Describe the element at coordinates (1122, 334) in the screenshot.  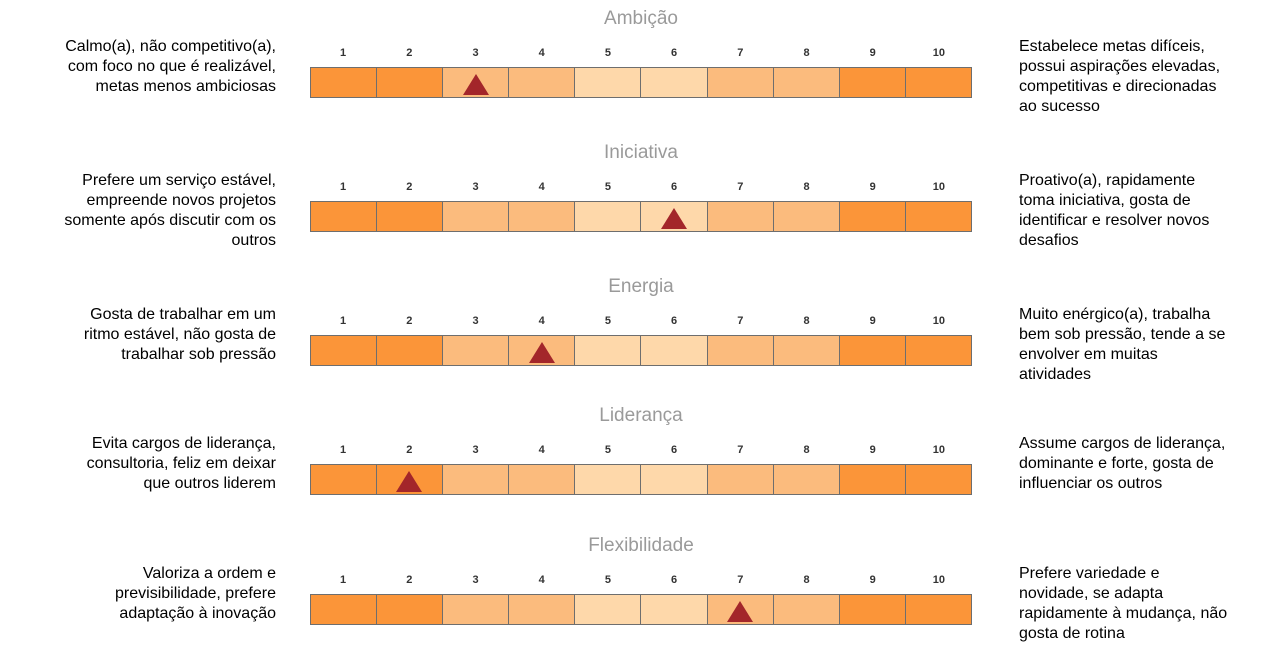
I see `right-description-line: bem sob pressão, tende a se` at that location.